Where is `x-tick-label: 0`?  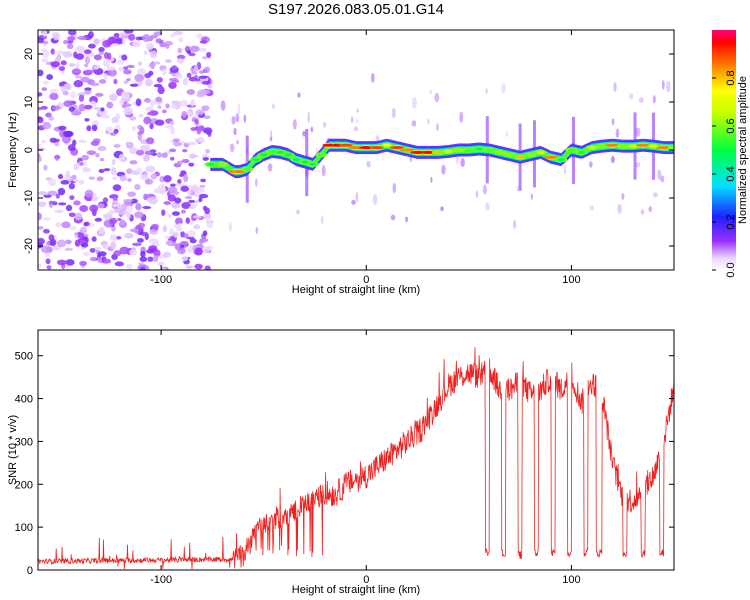 x-tick-label: 0 is located at coordinates (366, 580).